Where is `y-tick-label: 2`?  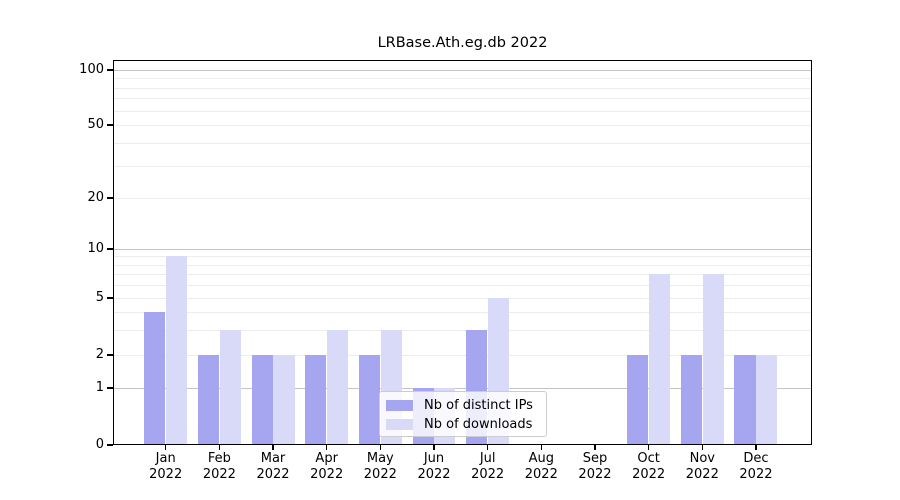
y-tick-label: 2 is located at coordinates (99, 354).